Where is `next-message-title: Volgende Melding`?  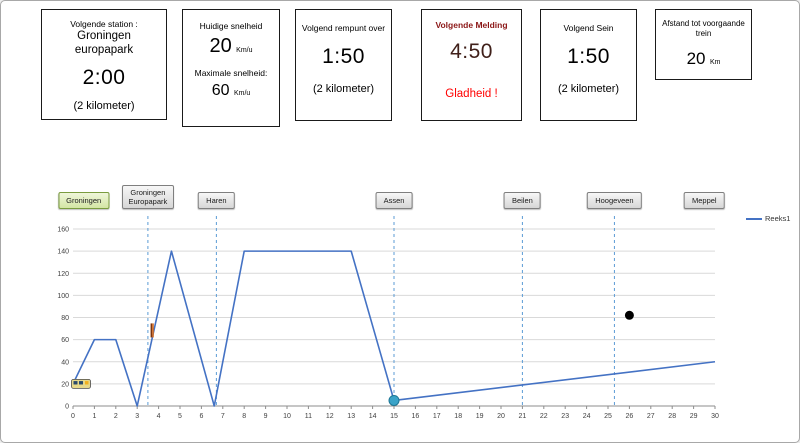
next-message-title: Volgende Melding is located at coordinates (471, 25).